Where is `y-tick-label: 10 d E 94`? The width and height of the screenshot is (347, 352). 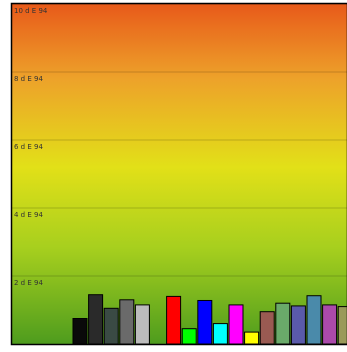 y-tick-label: 10 d E 94 is located at coordinates (31, 11).